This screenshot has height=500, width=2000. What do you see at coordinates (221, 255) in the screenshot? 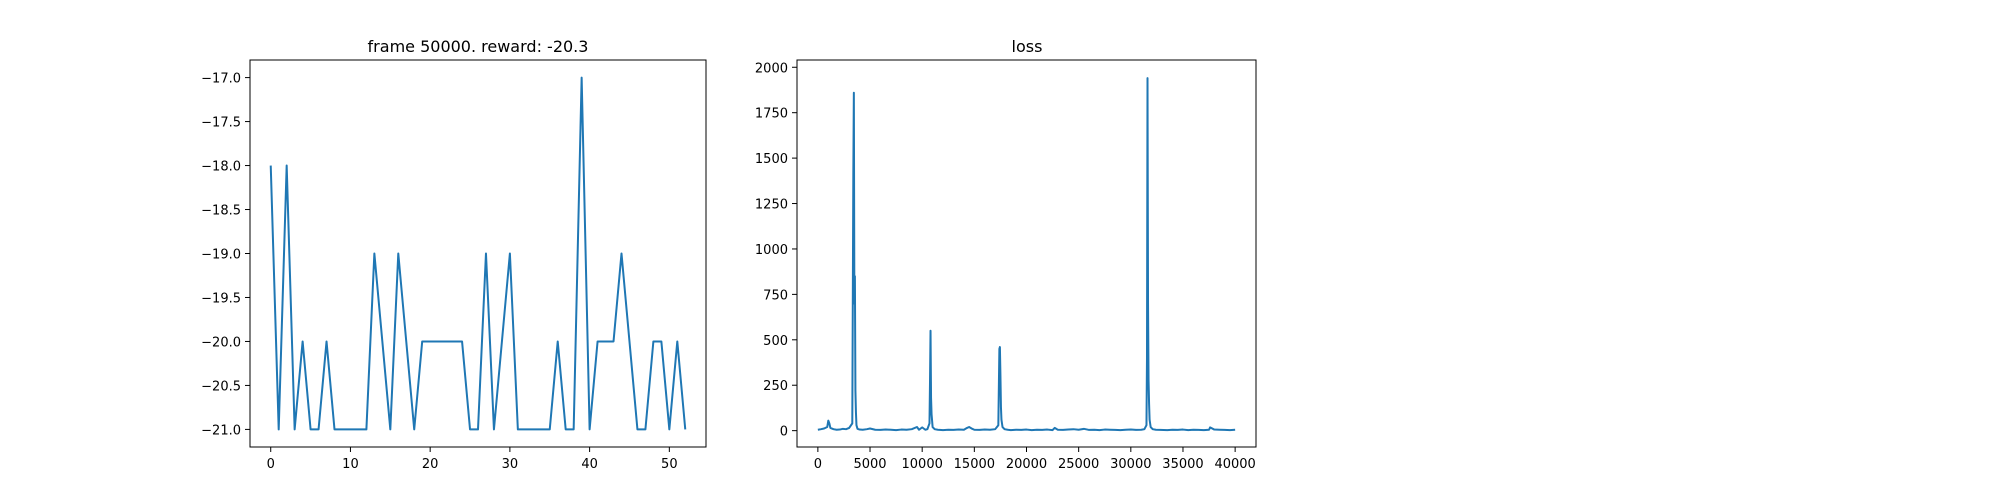
I see `reward-y-tick-label: −19.0` at bounding box center [221, 255].